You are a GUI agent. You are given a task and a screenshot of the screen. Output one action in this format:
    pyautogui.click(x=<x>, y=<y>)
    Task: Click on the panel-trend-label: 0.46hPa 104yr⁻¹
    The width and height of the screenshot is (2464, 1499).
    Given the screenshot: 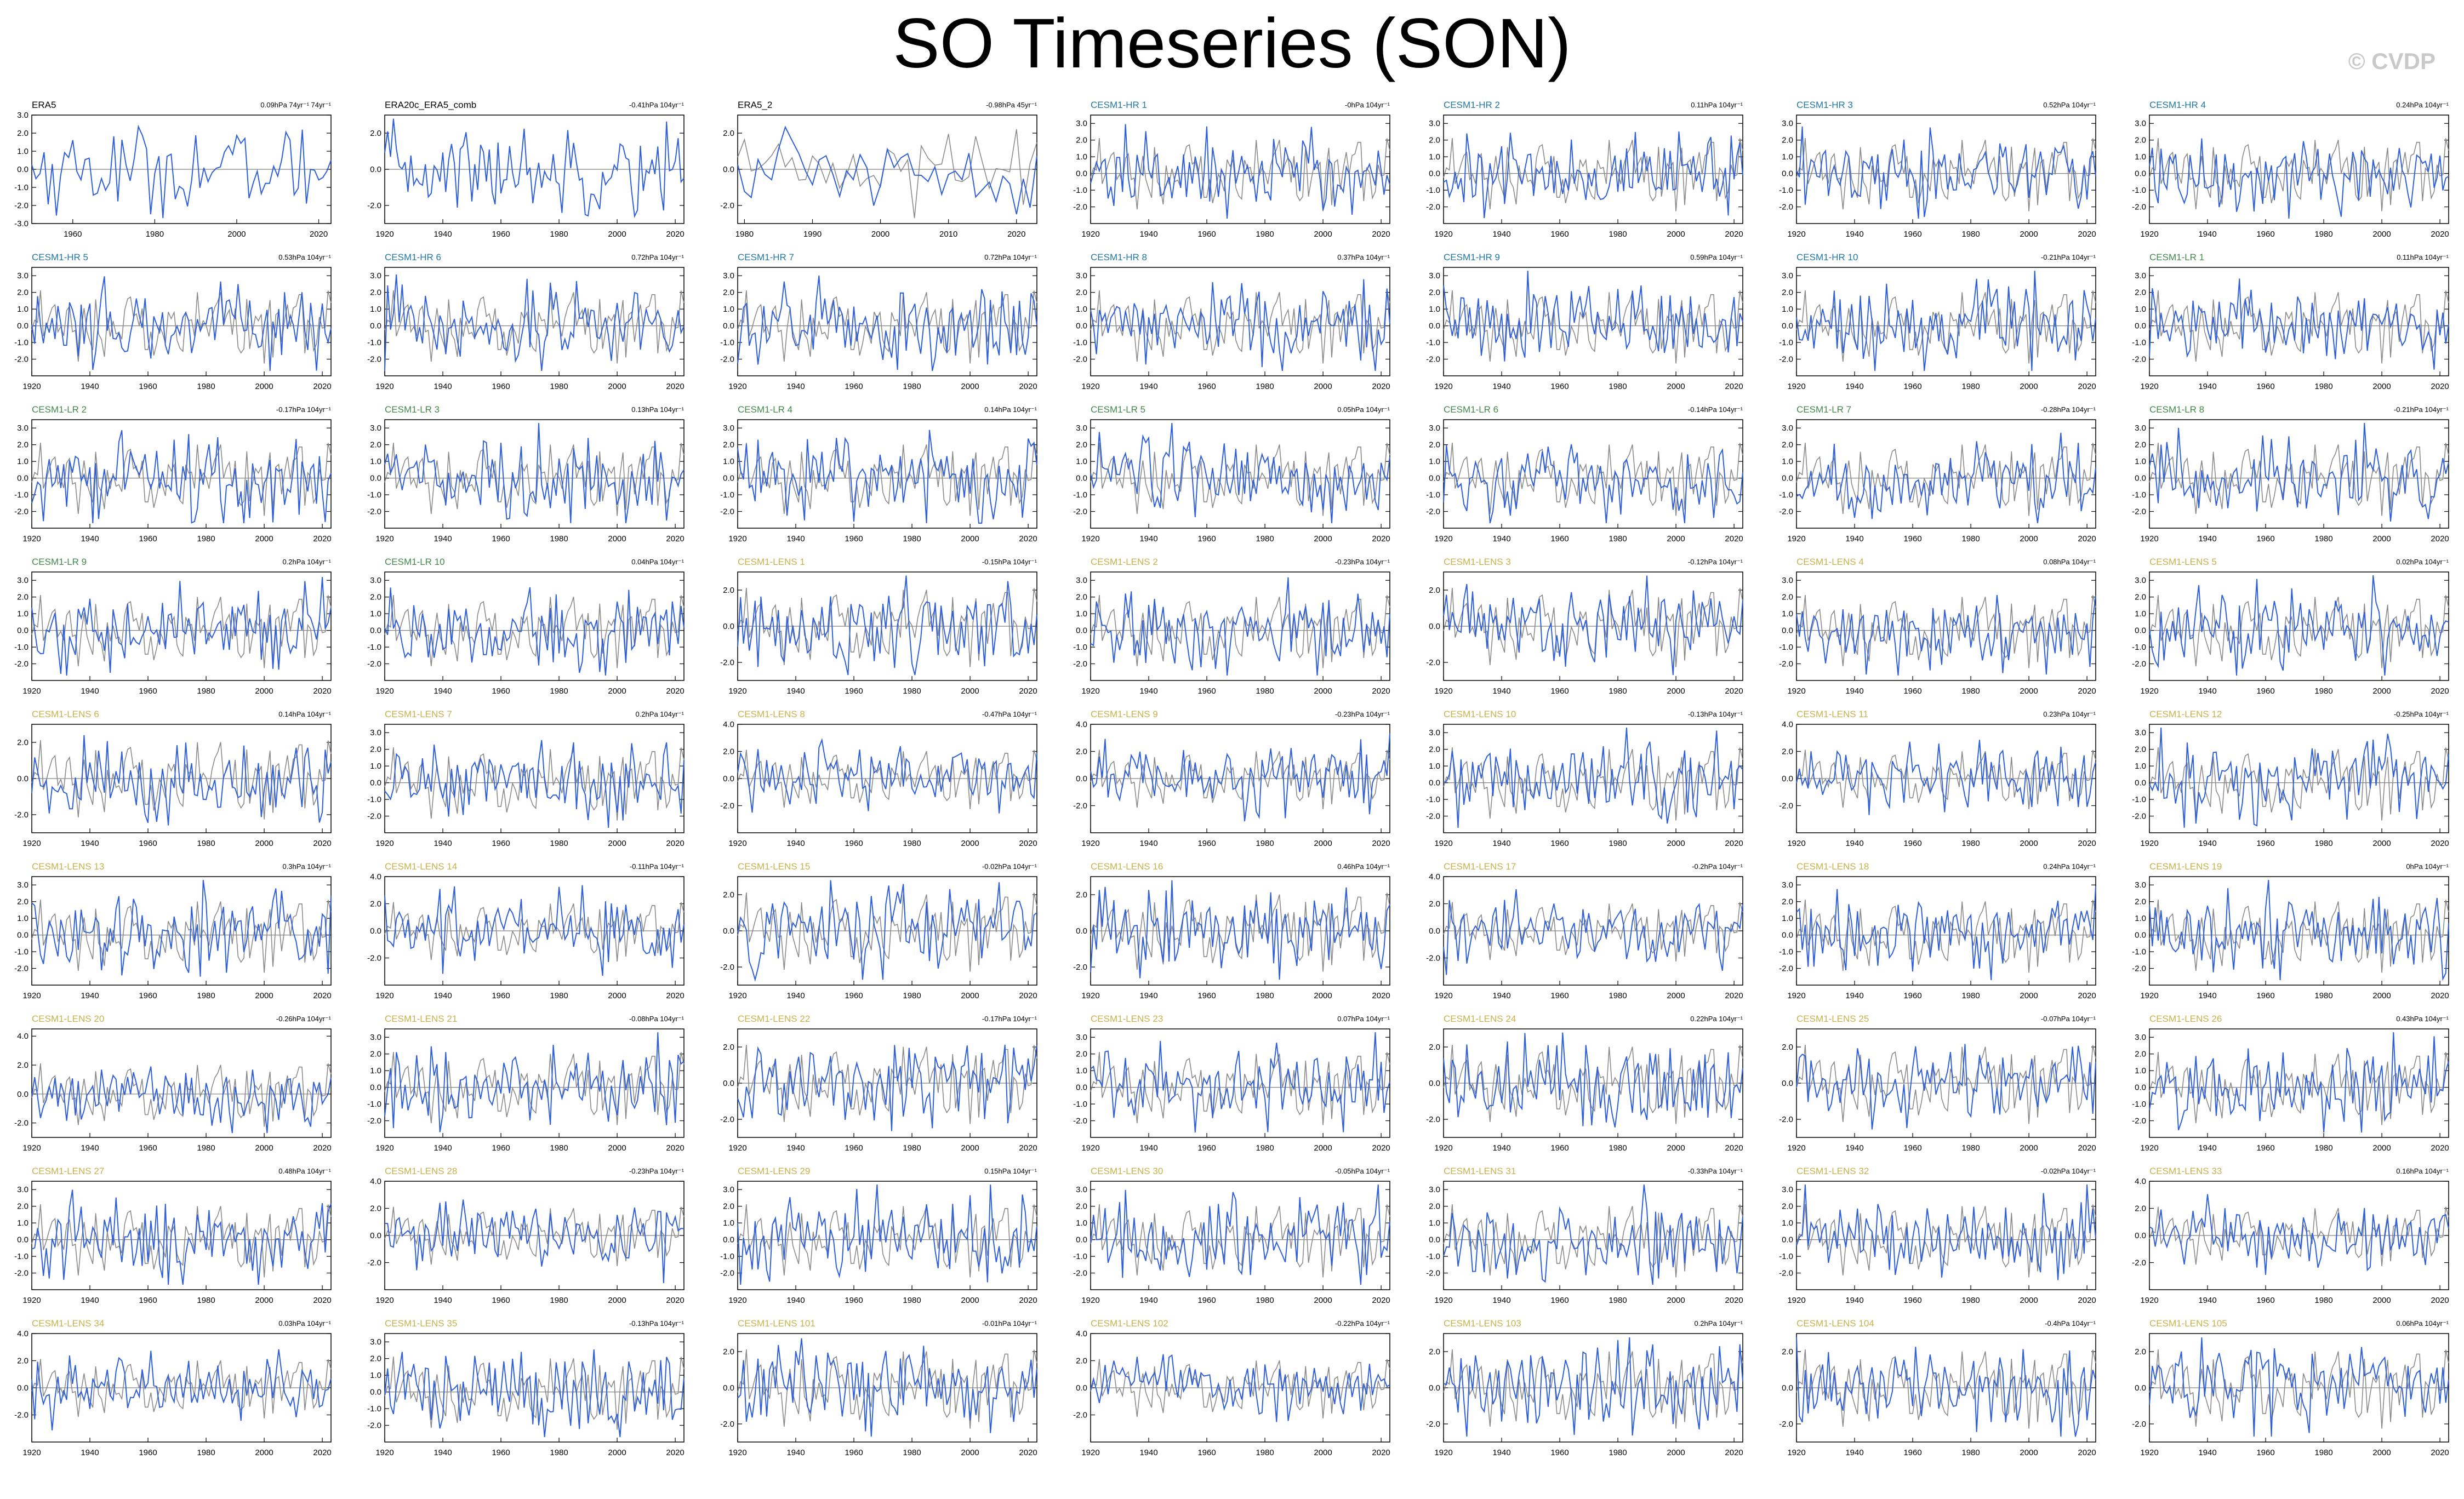 What is the action you would take?
    pyautogui.click(x=1363, y=866)
    